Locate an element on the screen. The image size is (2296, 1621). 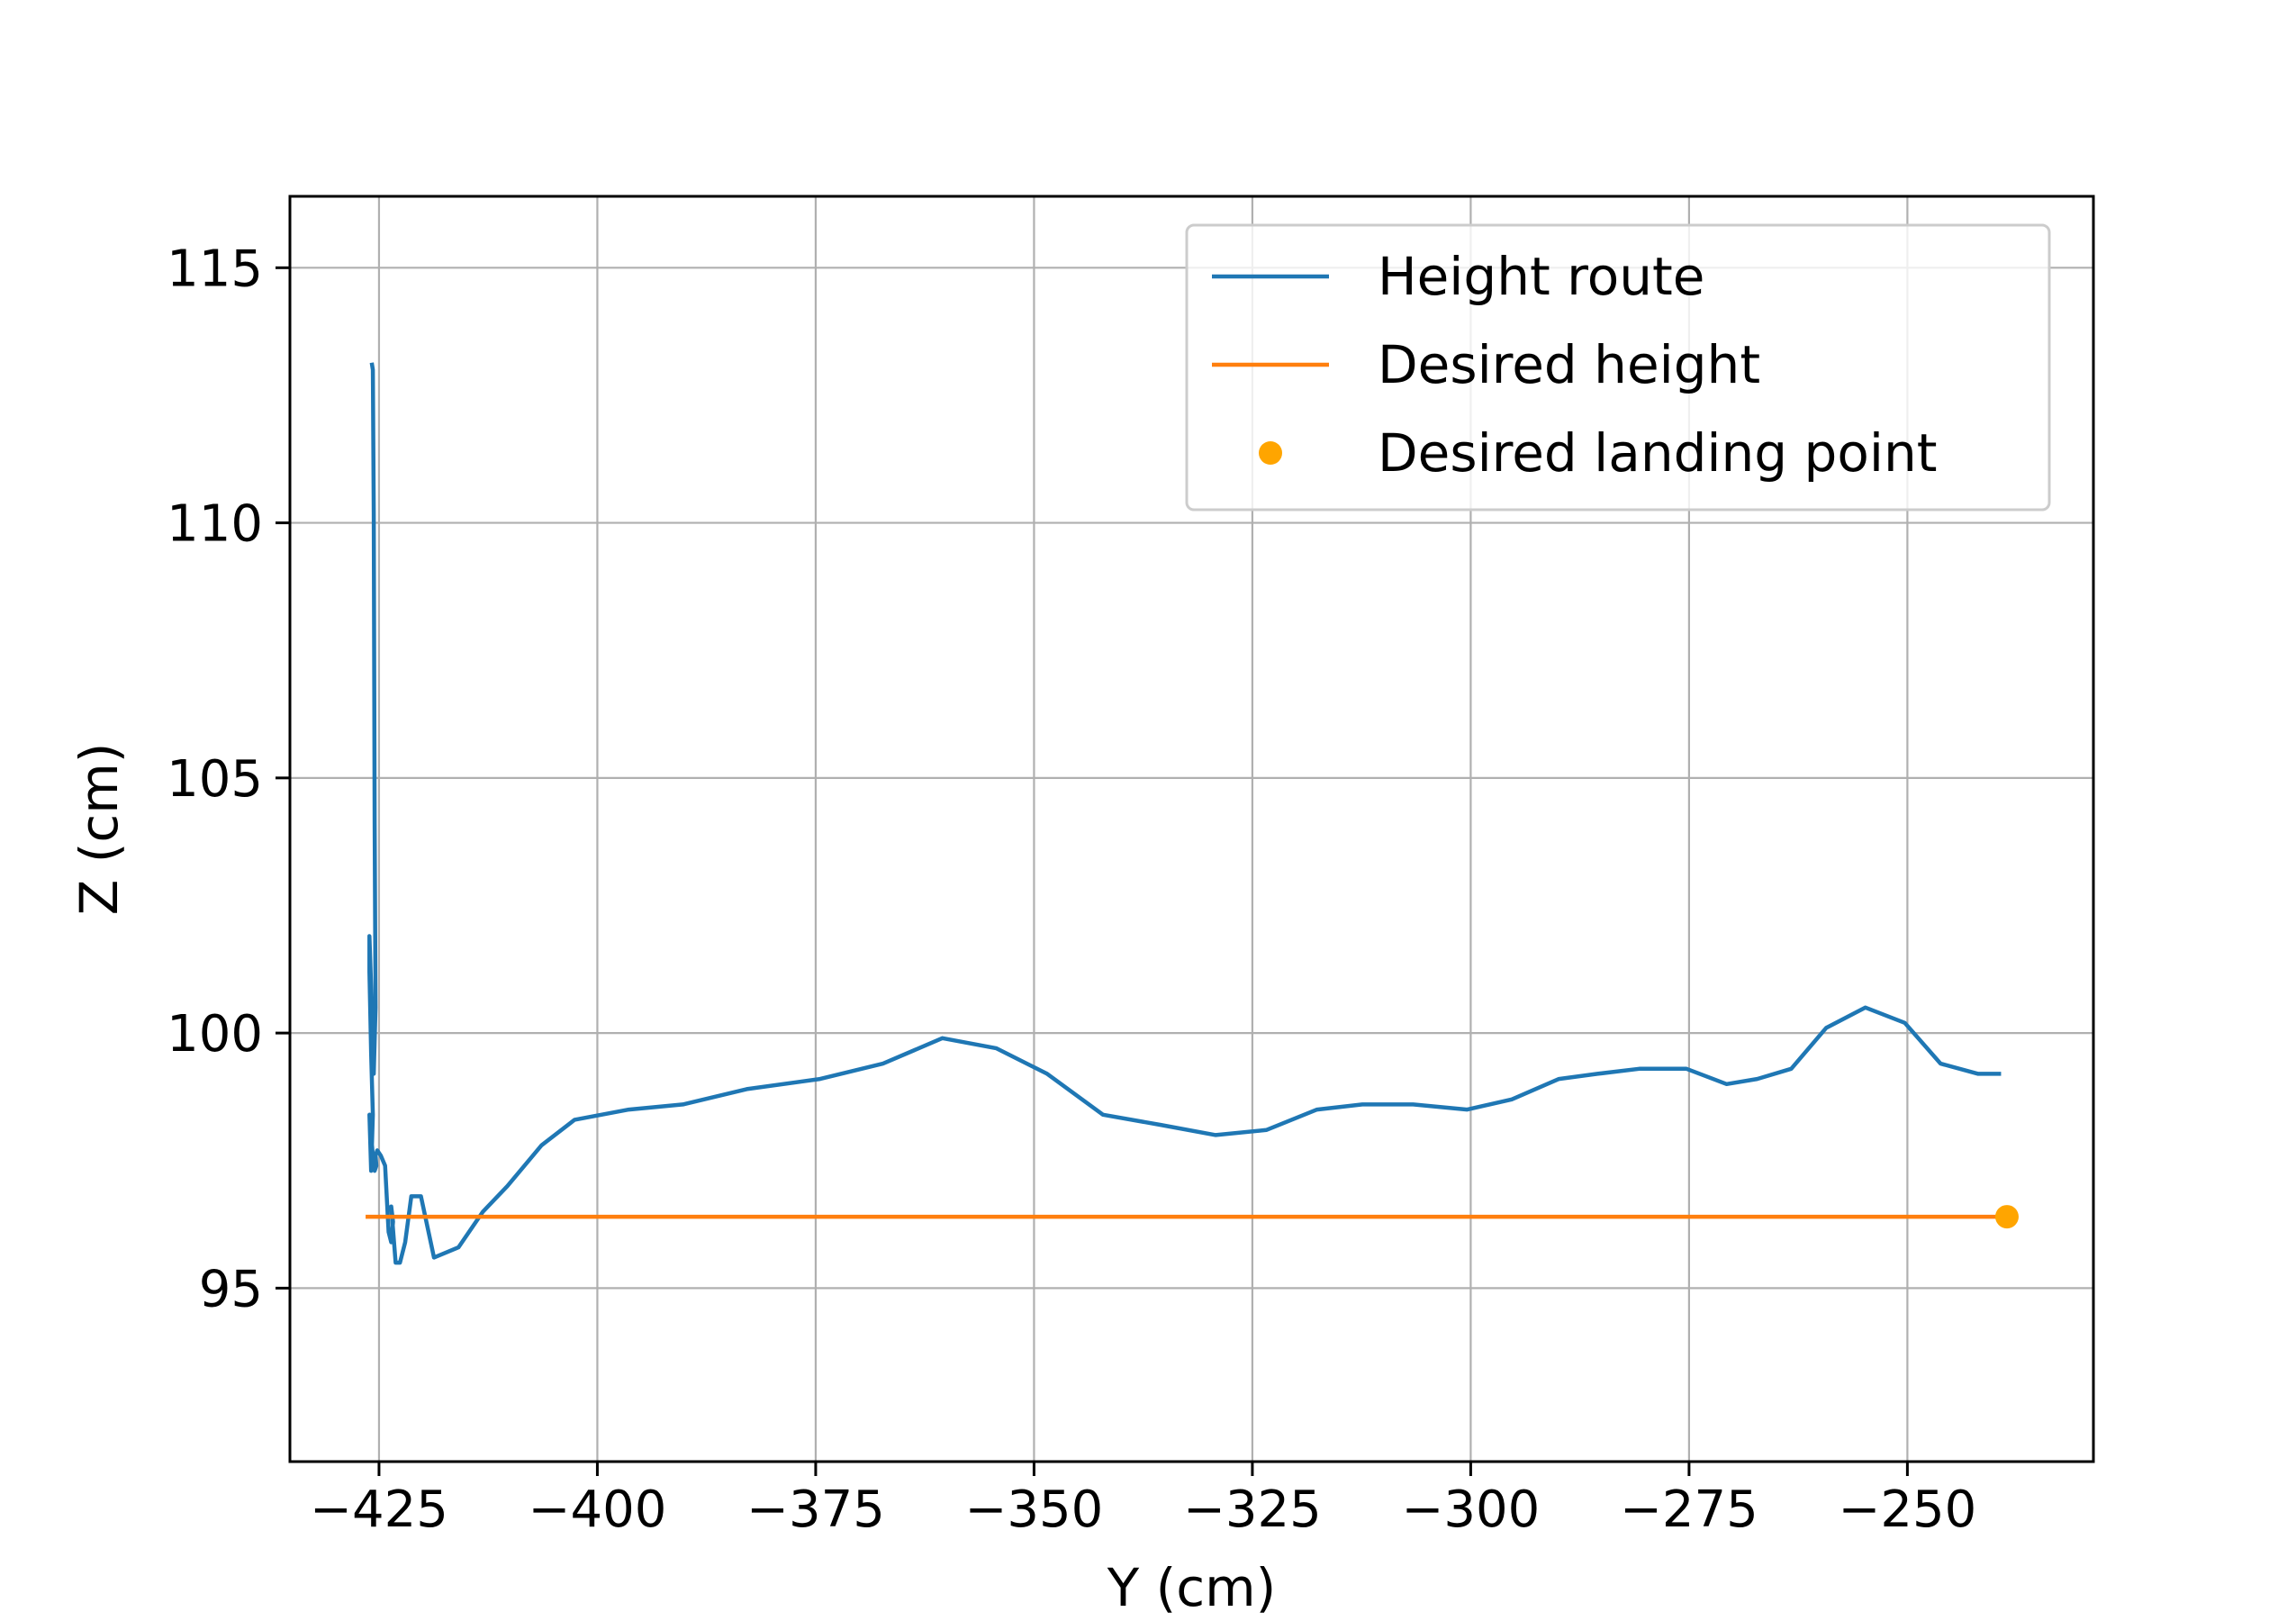
series-point-desired-landing-point is located at coordinates (2006, 1217).